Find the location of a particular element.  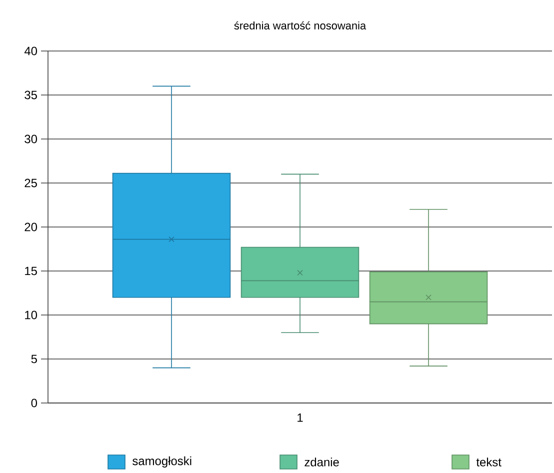

y-tick-label: 20 is located at coordinates (31, 227).